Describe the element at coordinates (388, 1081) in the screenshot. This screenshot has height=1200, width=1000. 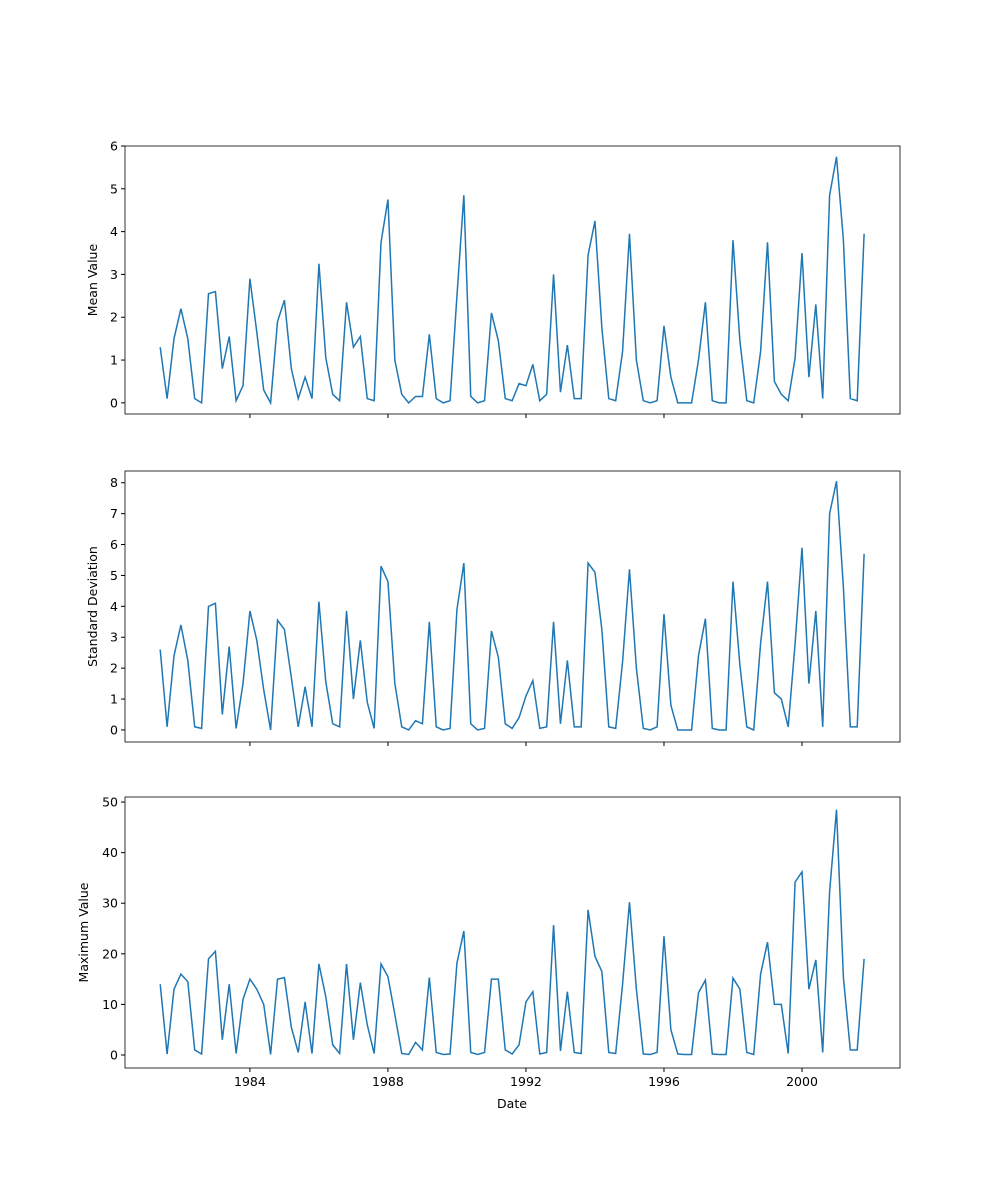
I see `x-tick-label: 1988` at that location.